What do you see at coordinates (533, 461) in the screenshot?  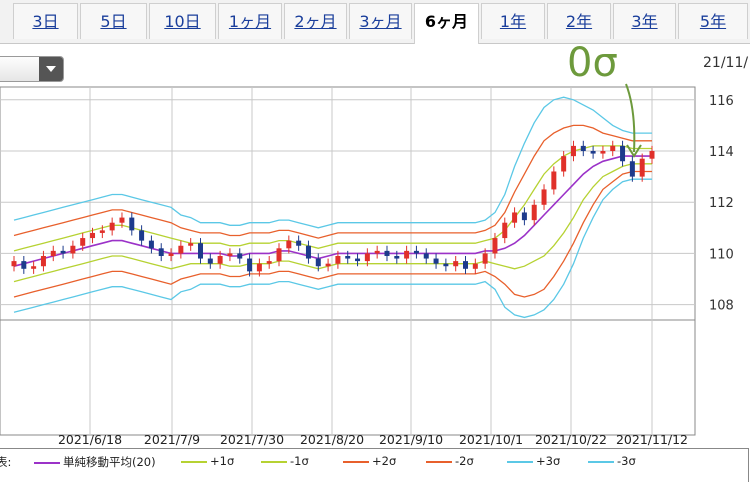 I see `legend-item-5: +3σ` at bounding box center [533, 461].